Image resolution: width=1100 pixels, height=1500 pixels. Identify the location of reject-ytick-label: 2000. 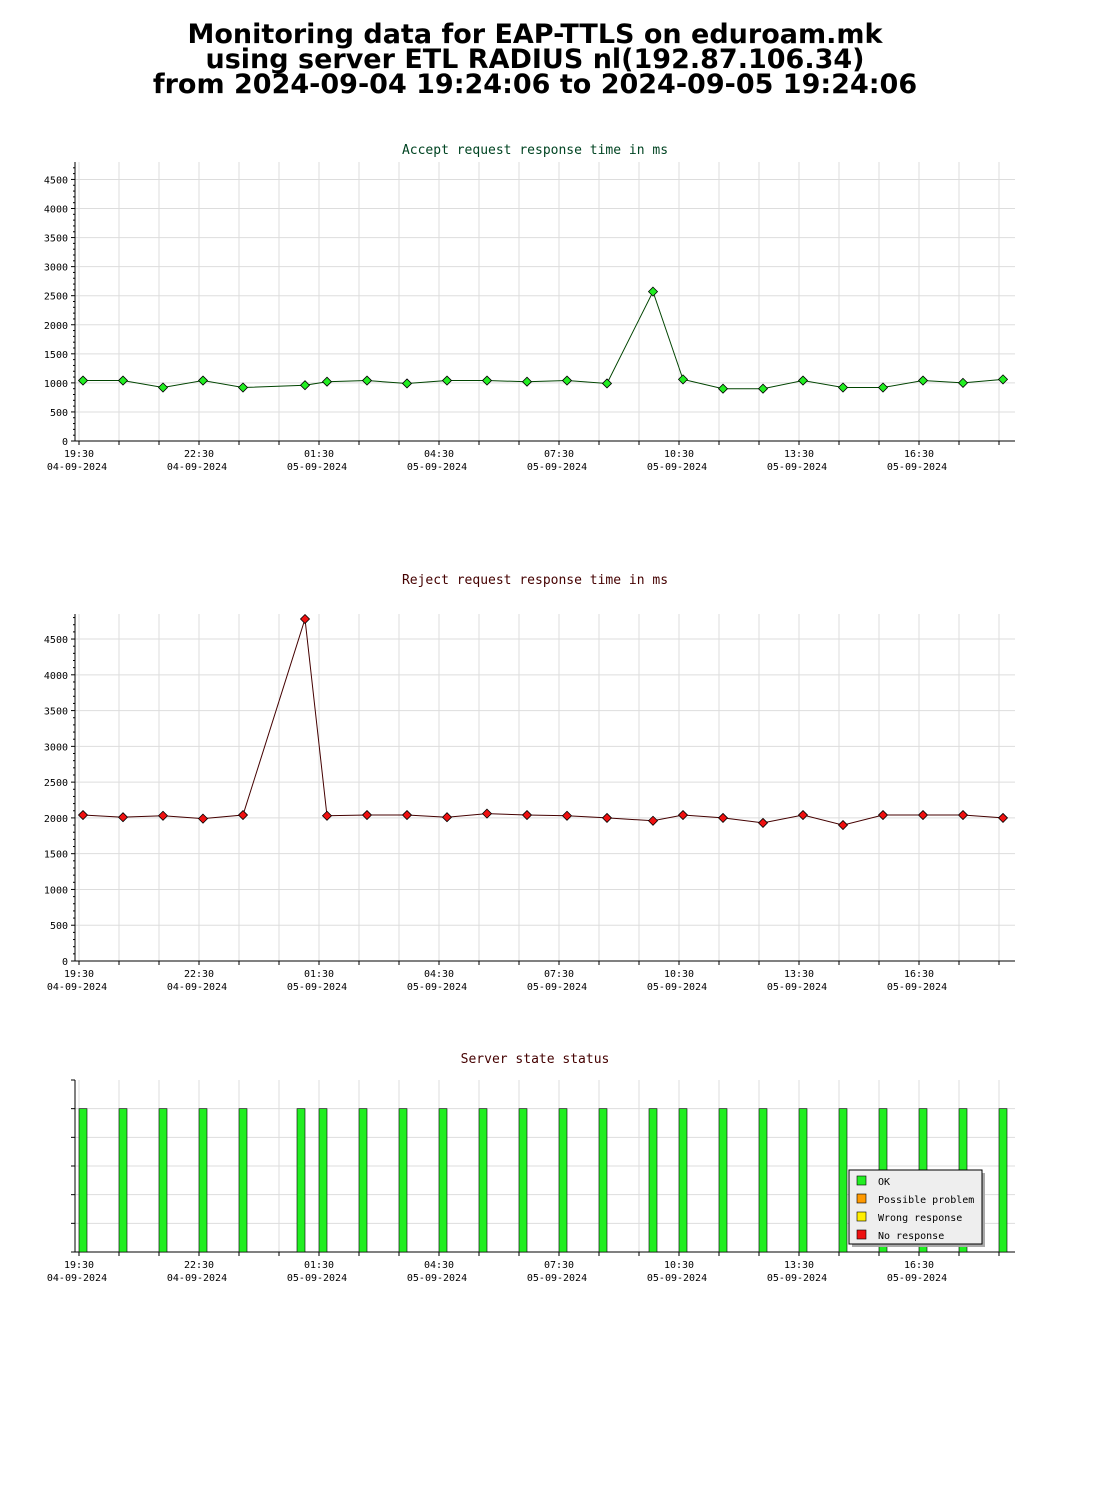
(56, 819).